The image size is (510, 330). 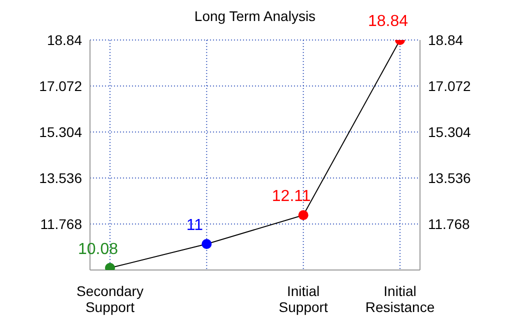 What do you see at coordinates (388, 21) in the screenshot?
I see `data-label: 18.84` at bounding box center [388, 21].